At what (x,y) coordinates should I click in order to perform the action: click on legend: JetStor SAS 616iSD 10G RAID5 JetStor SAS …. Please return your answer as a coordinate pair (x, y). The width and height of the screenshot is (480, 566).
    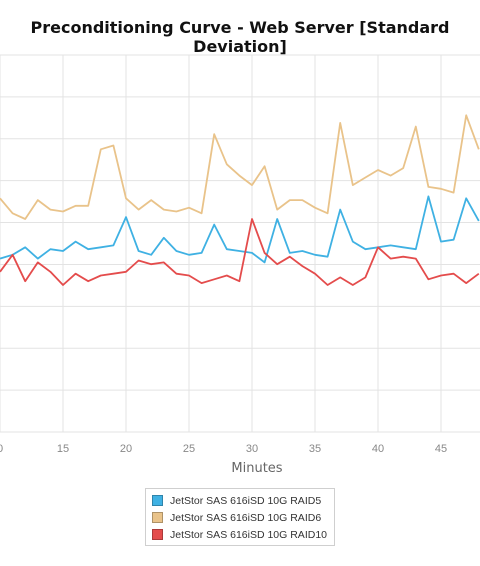
    Looking at the image, I should click on (240, 517).